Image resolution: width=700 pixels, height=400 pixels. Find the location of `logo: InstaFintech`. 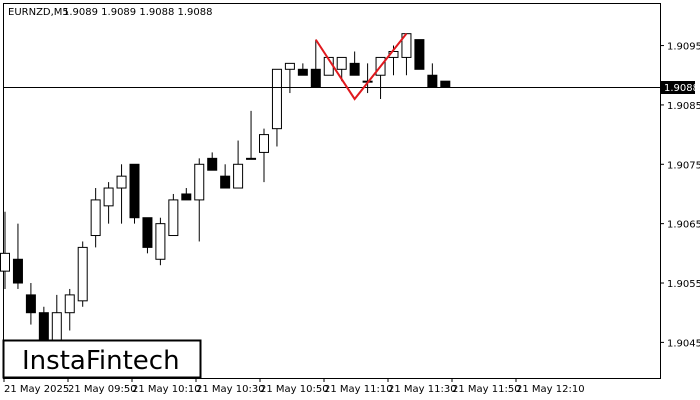

logo: InstaFintech is located at coordinates (102, 359).